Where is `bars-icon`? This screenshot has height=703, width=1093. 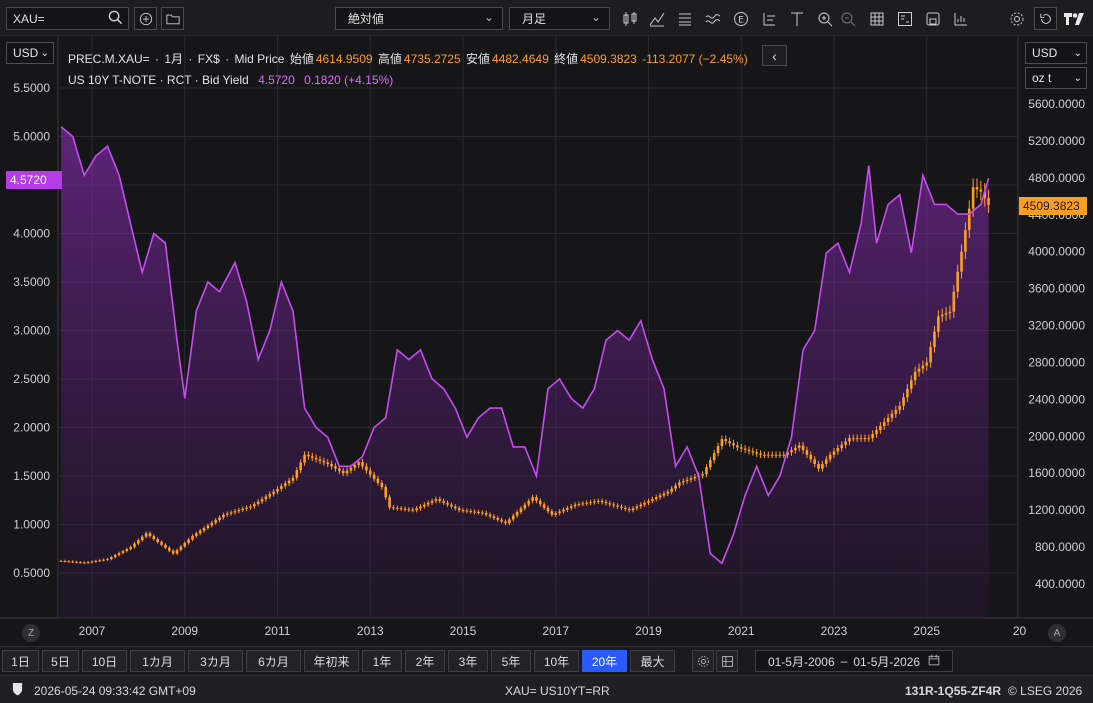 bars-icon is located at coordinates (684, 18).